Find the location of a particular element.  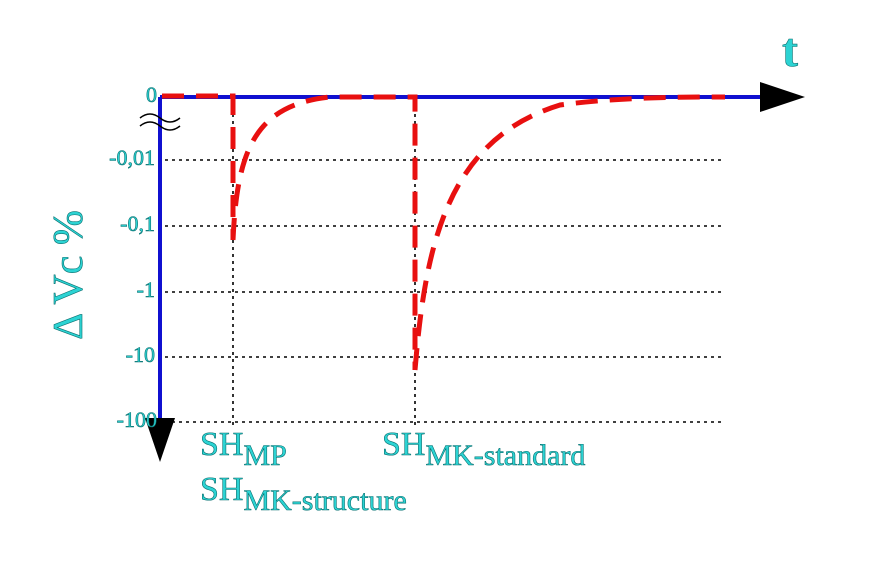

marker-subscript: MK-standard is located at coordinates (505, 455).